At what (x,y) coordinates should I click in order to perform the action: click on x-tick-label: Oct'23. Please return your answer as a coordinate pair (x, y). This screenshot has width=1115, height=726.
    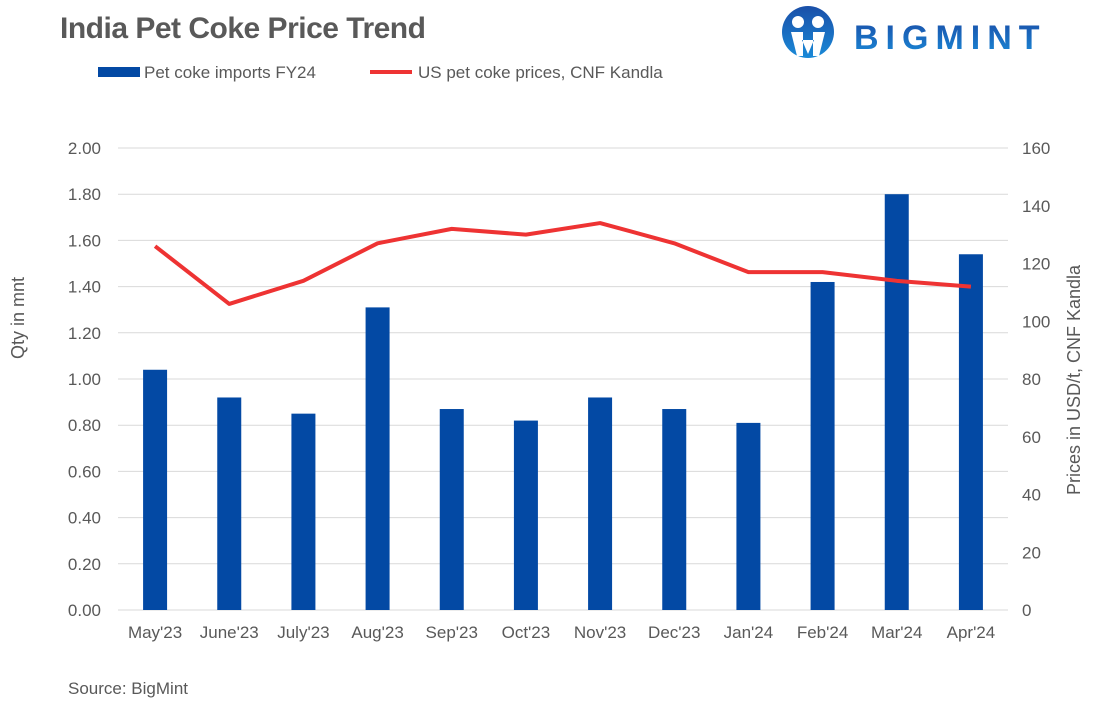
    Looking at the image, I should click on (526, 632).